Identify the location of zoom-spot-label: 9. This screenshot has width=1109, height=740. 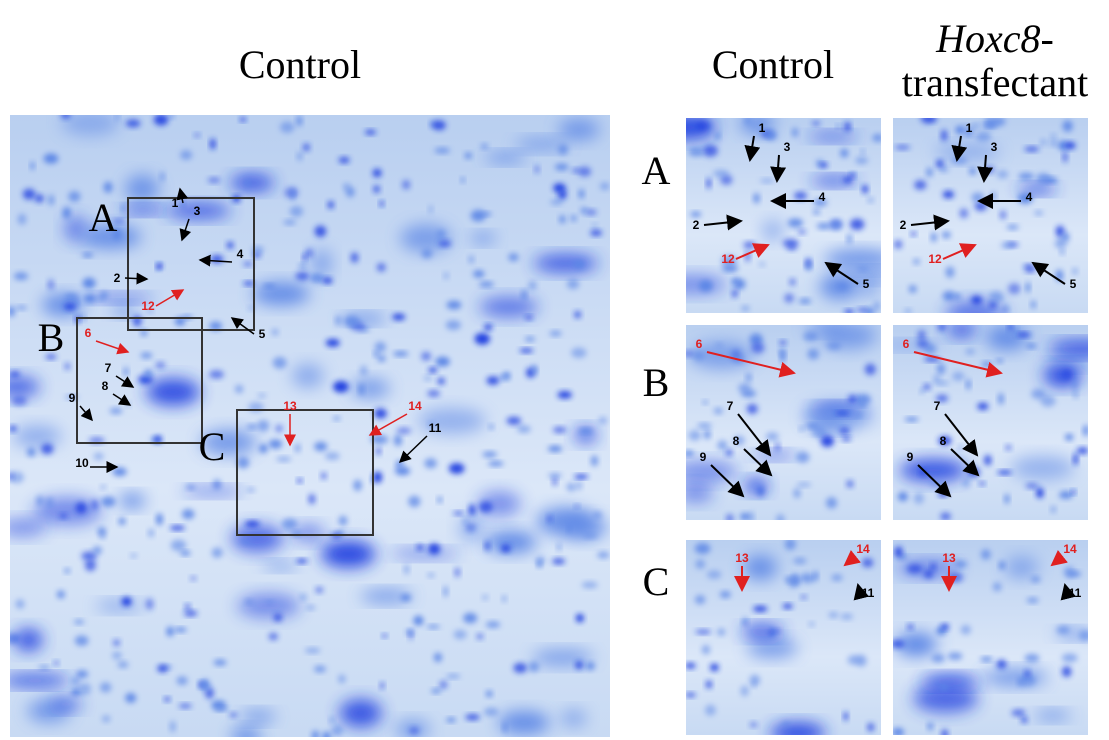
(703, 457).